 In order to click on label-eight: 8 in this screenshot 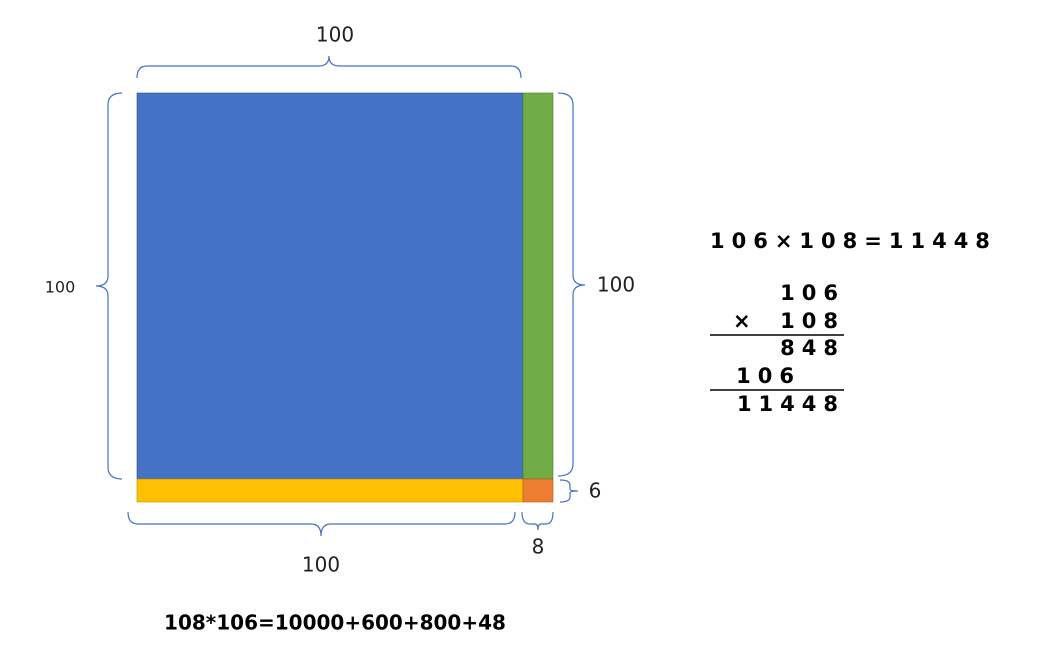, I will do `click(538, 547)`.